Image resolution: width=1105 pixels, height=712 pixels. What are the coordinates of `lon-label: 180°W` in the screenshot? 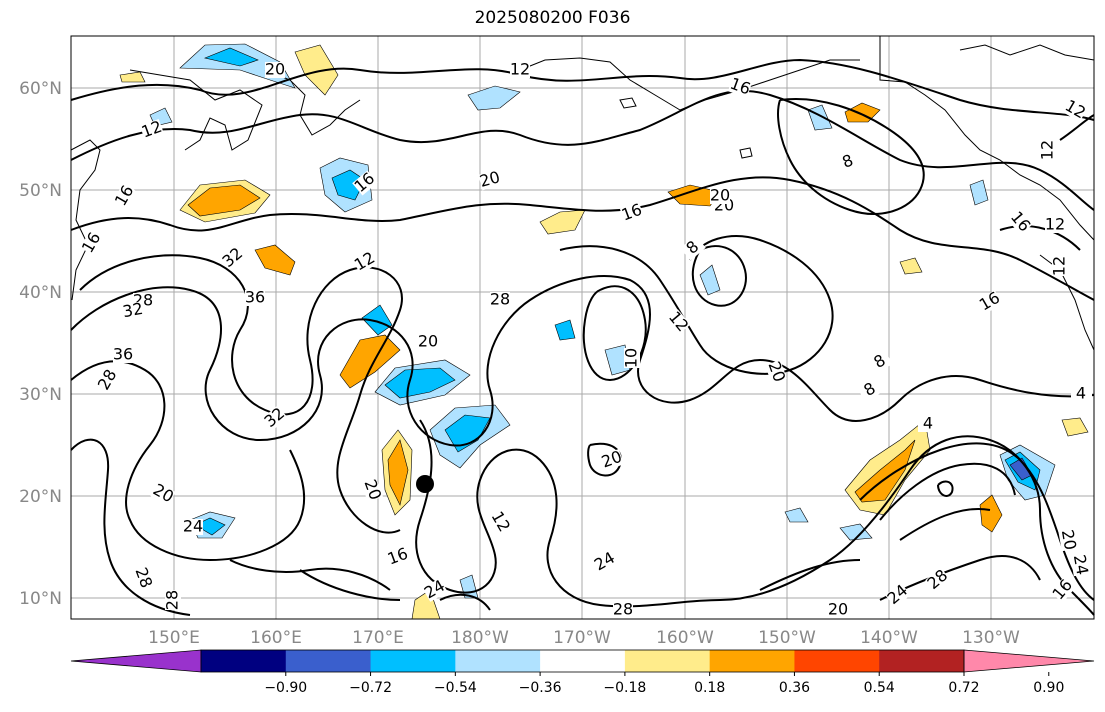 It's located at (480, 638).